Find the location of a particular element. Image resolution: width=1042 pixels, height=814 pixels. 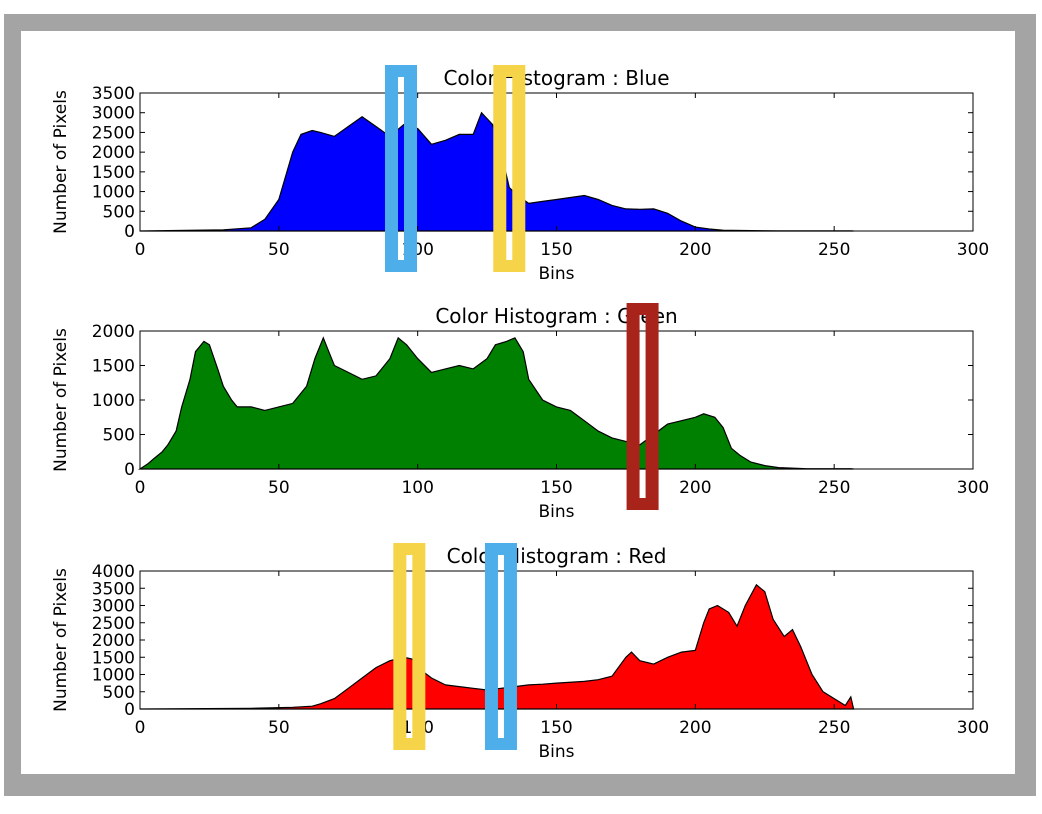

chart-title: Color Histogram : Red is located at coordinates (557, 556).